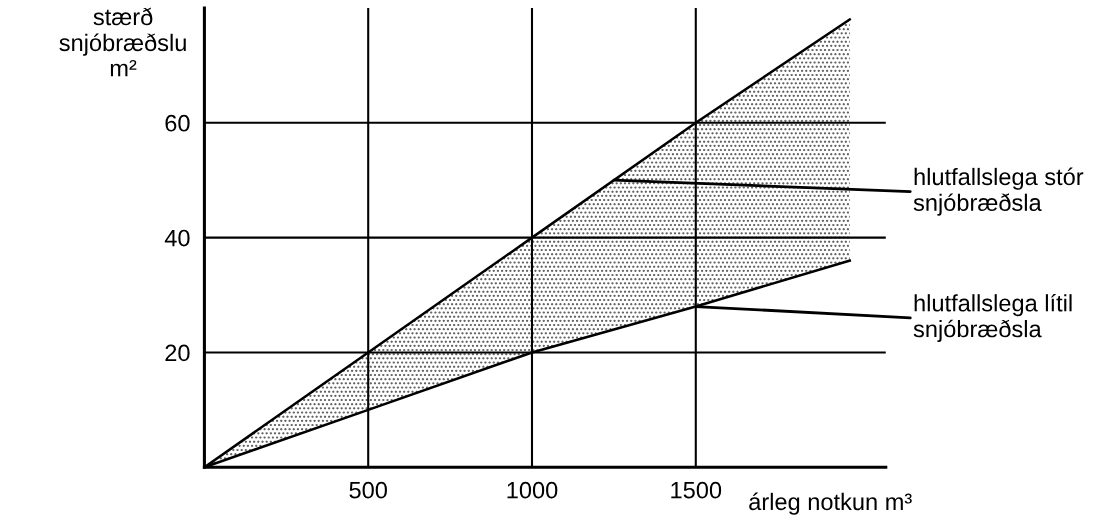  I want to click on y-tick-label: 40, so click(177, 238).